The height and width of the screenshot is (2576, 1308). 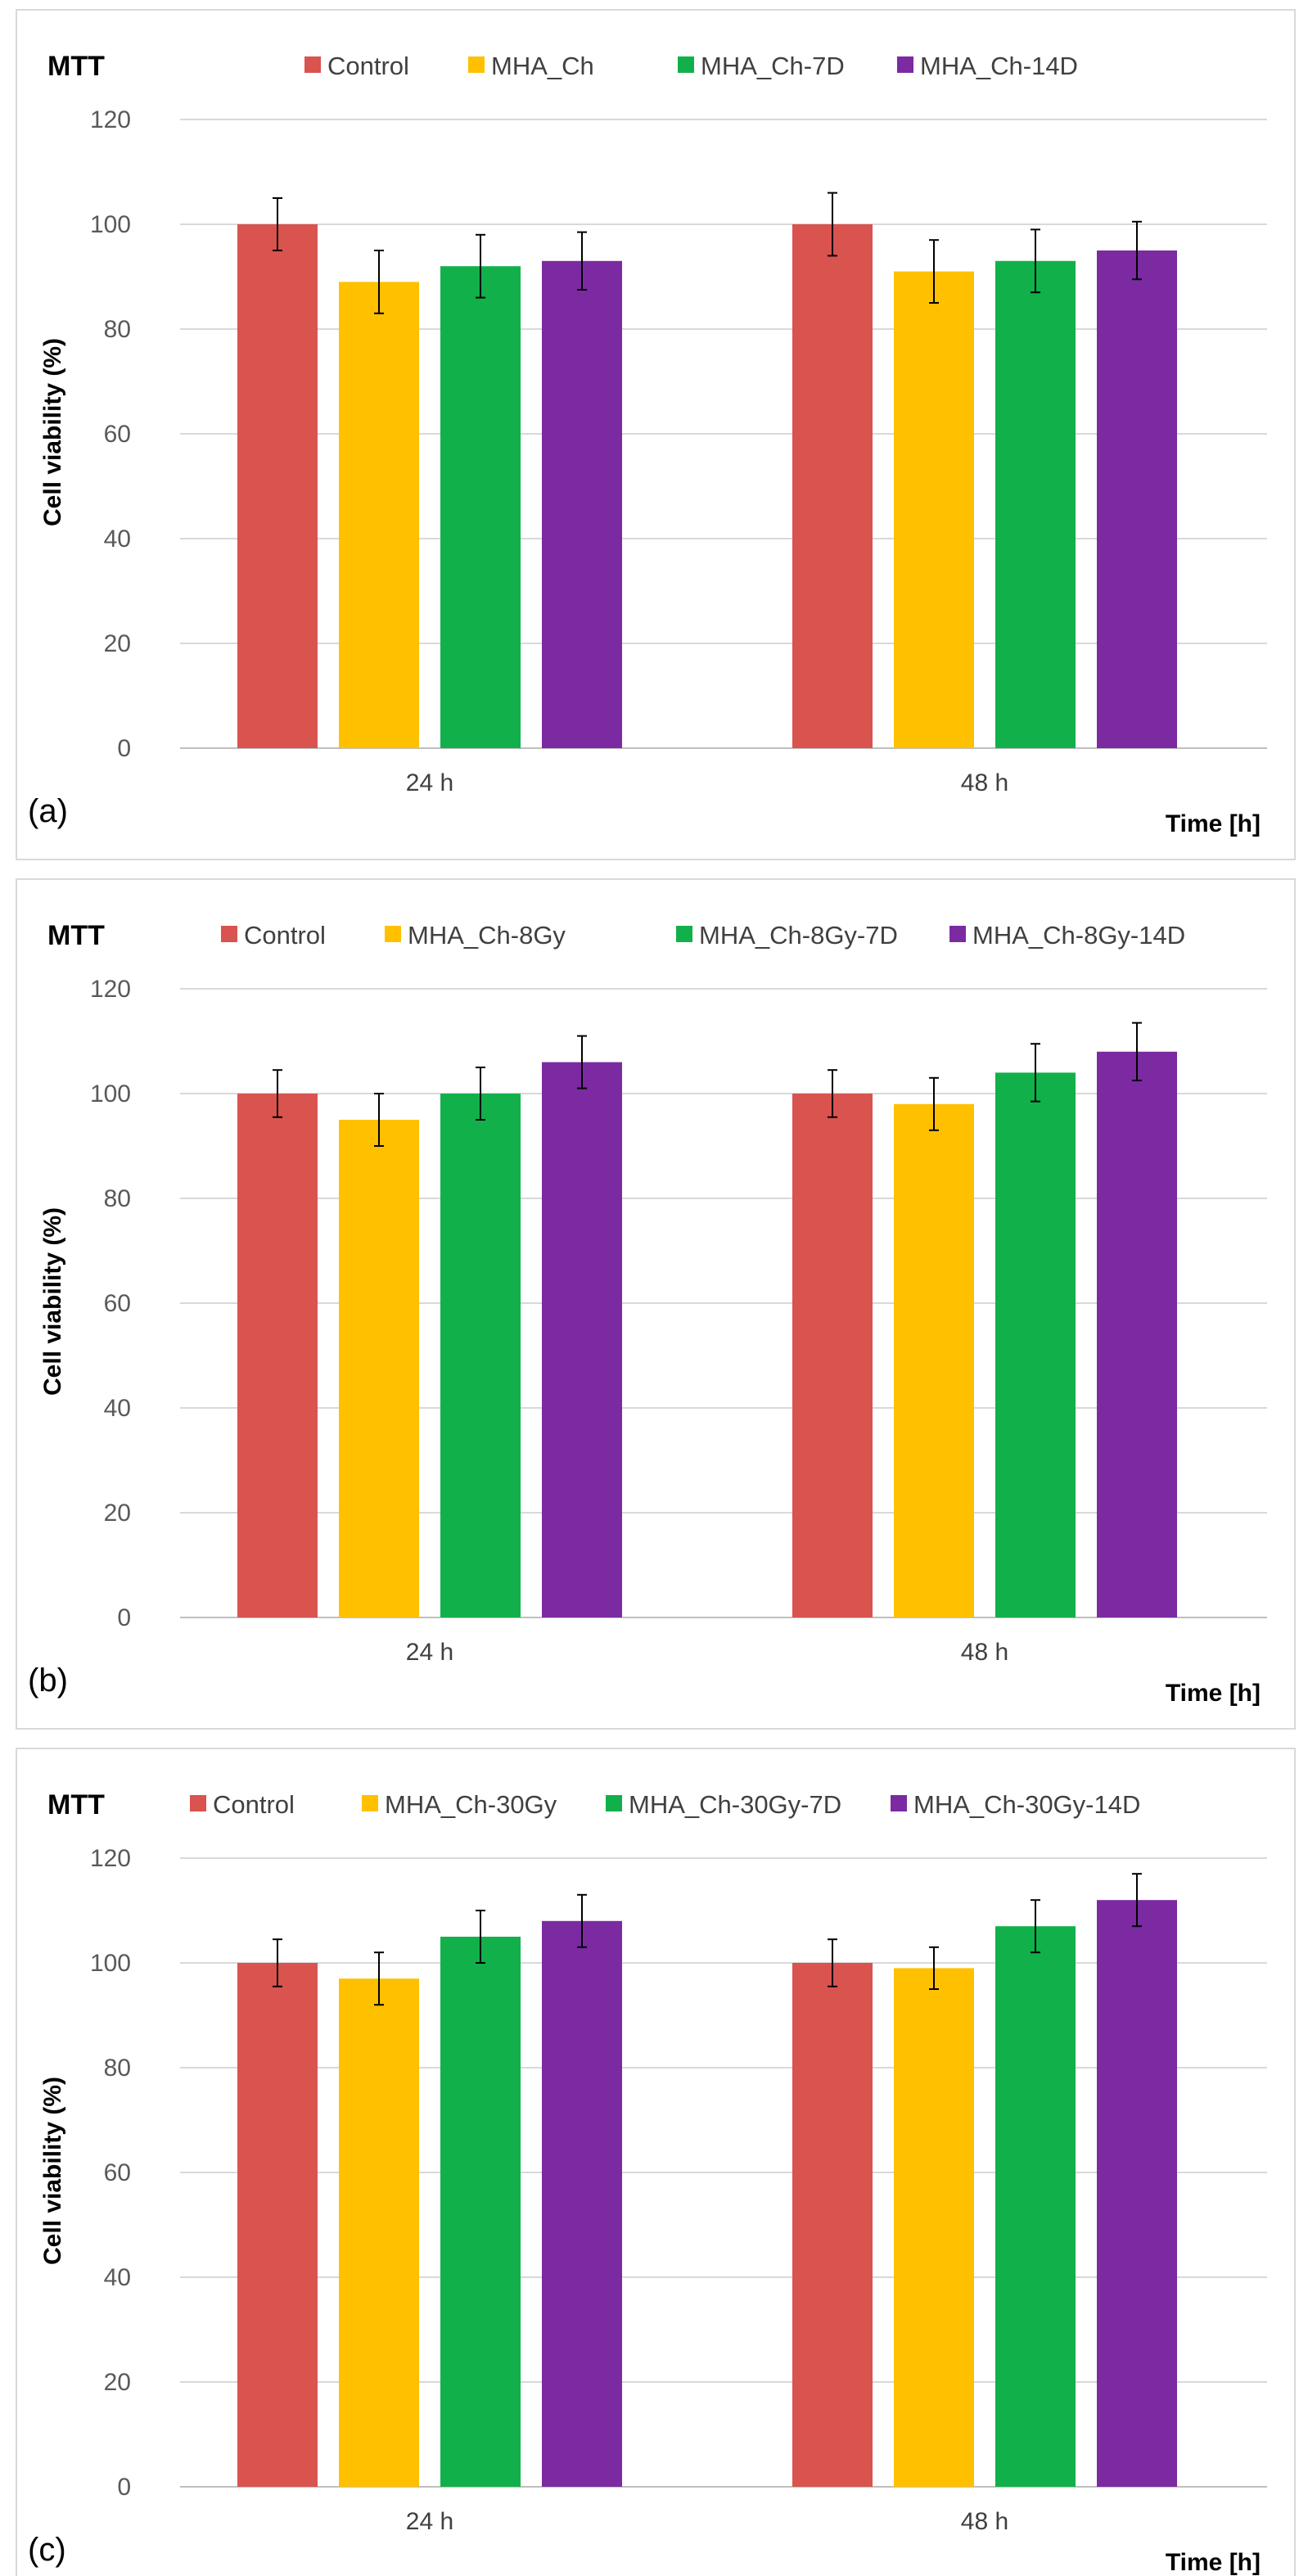 I want to click on panel-label: (a), so click(x=48, y=811).